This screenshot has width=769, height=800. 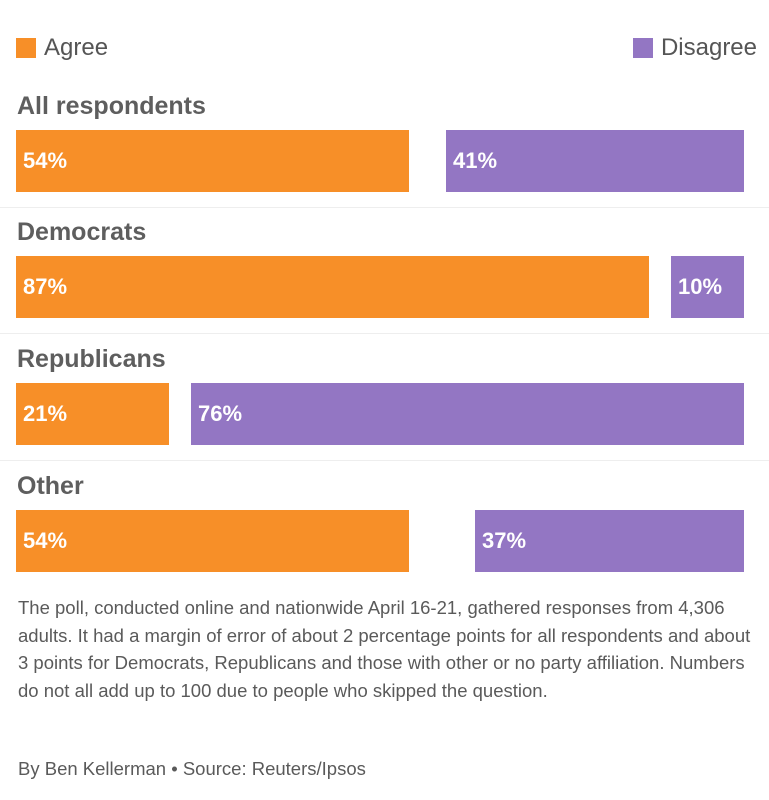 I want to click on bar-value-label: 10%, so click(x=700, y=286).